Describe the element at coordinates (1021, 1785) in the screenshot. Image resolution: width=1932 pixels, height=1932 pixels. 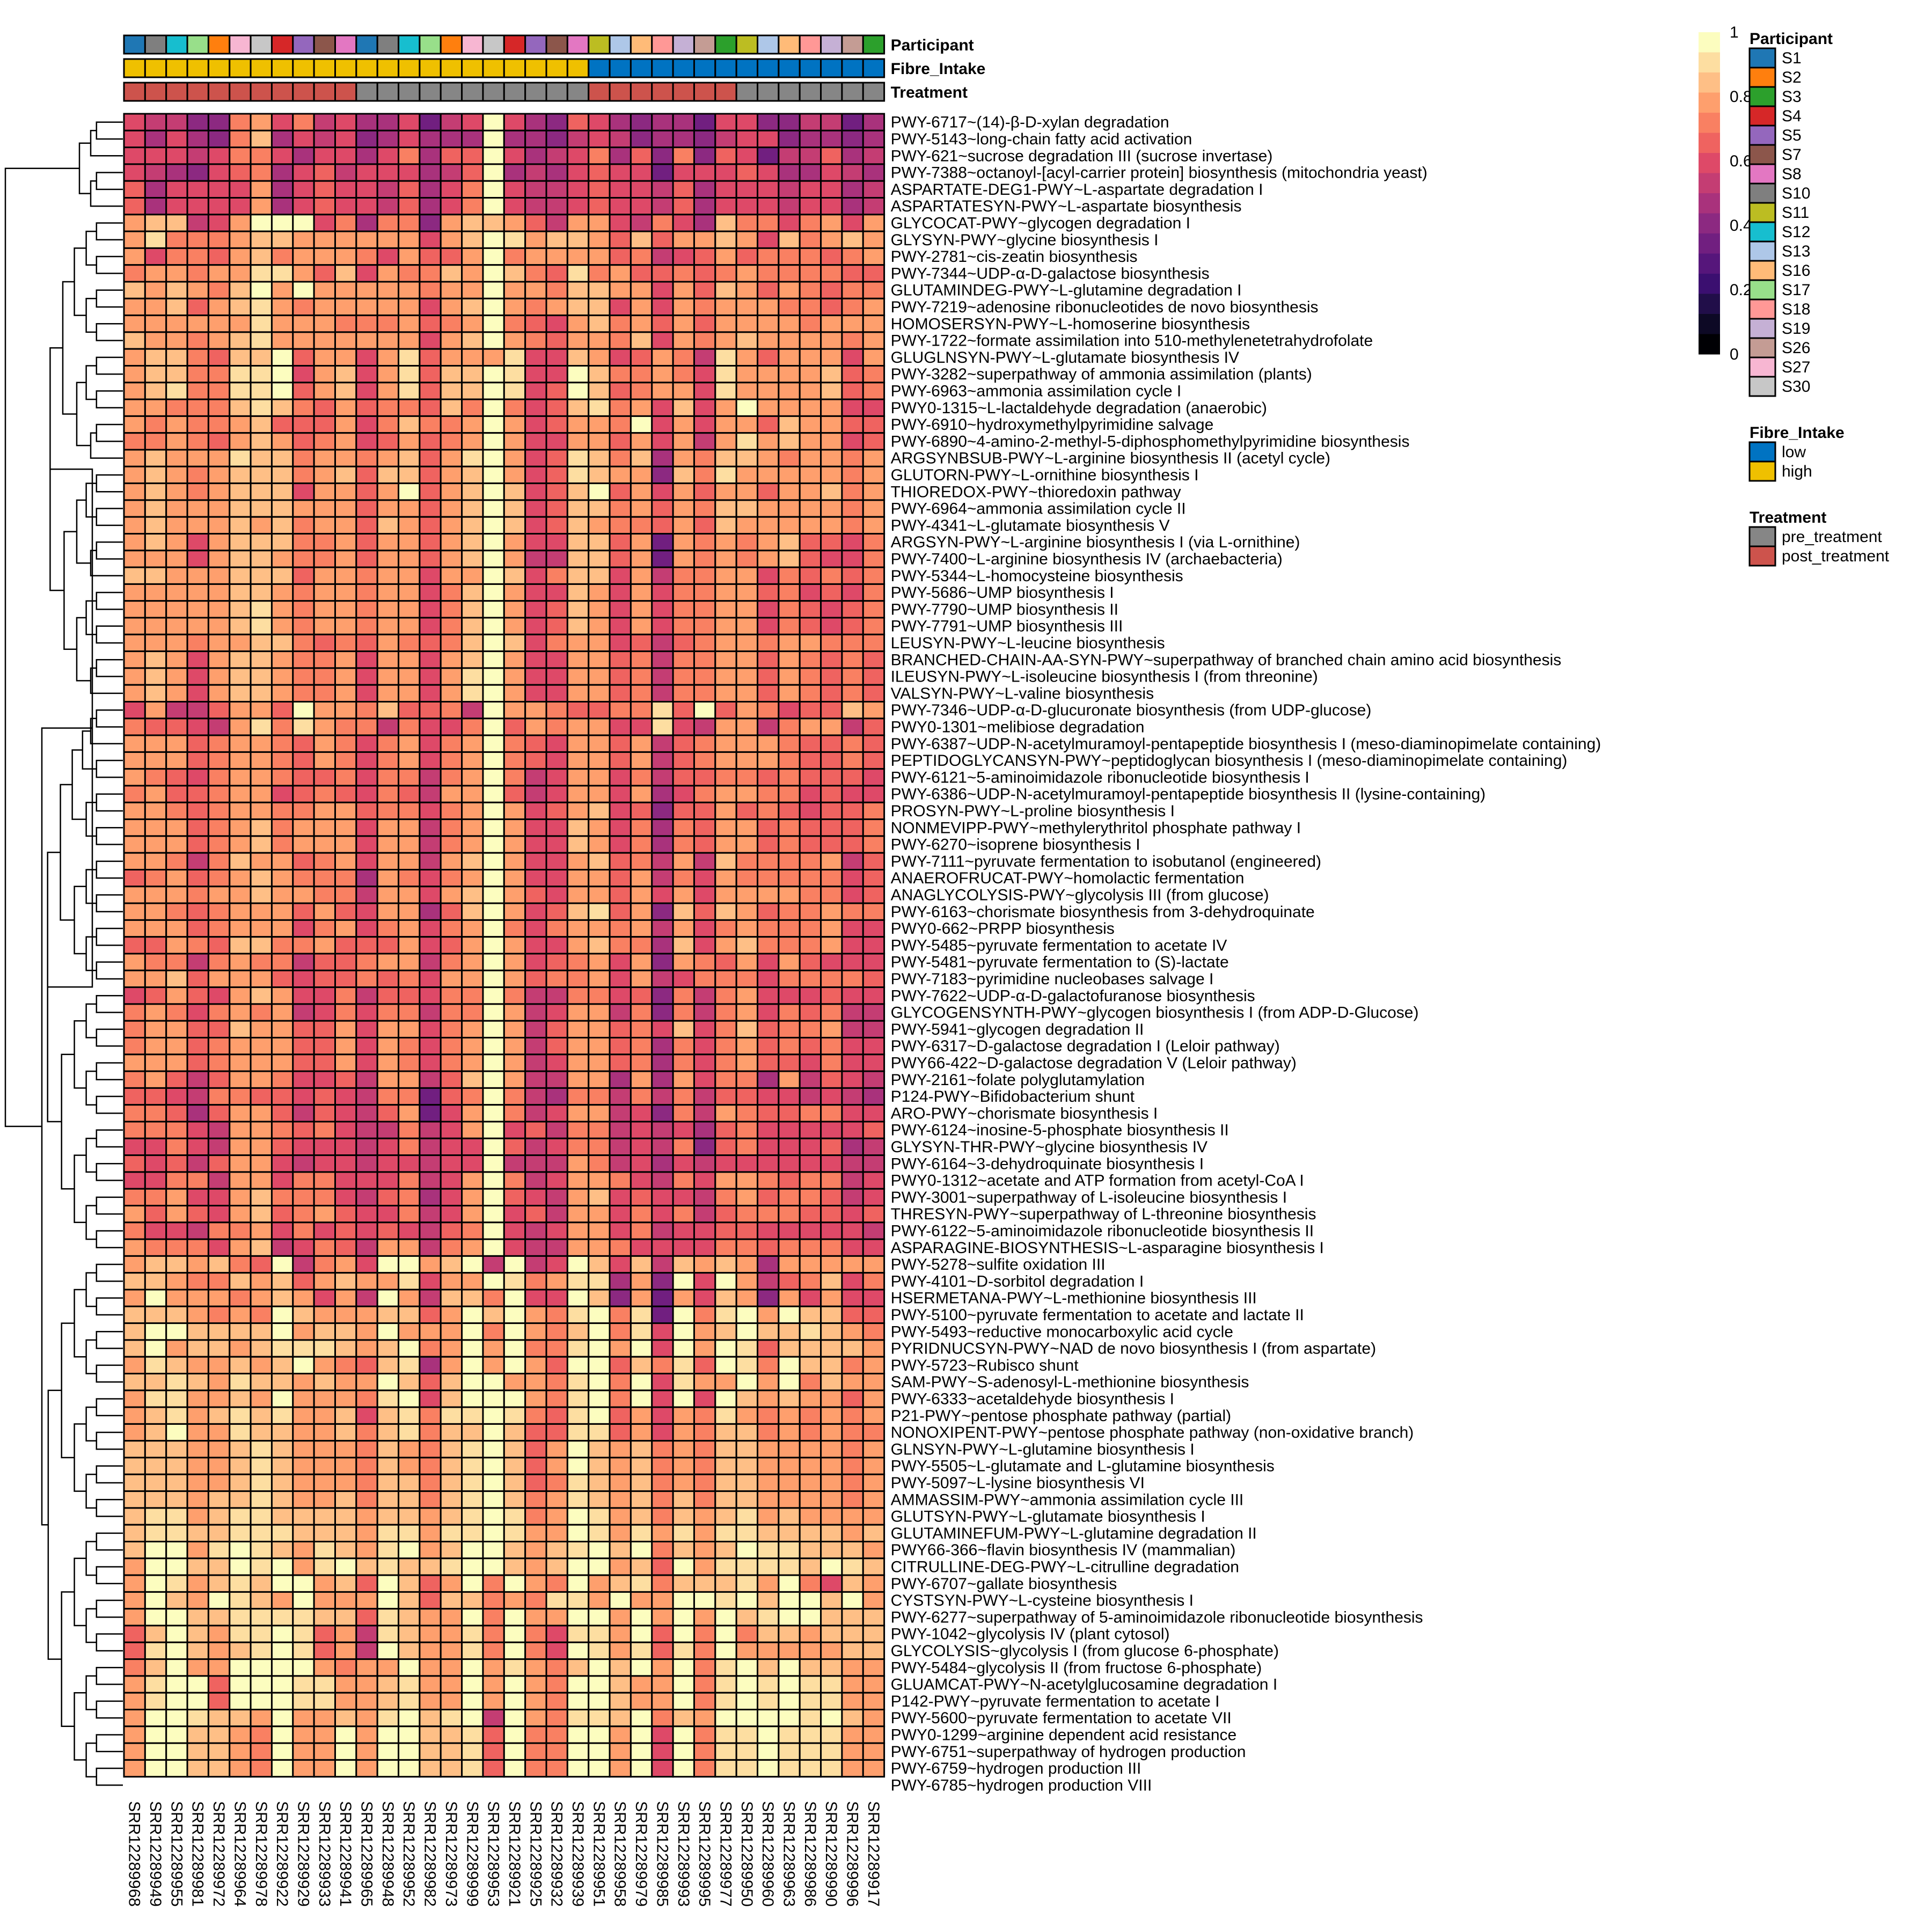
I see `row-label: PWY-6785~hydrogen production VIII` at that location.